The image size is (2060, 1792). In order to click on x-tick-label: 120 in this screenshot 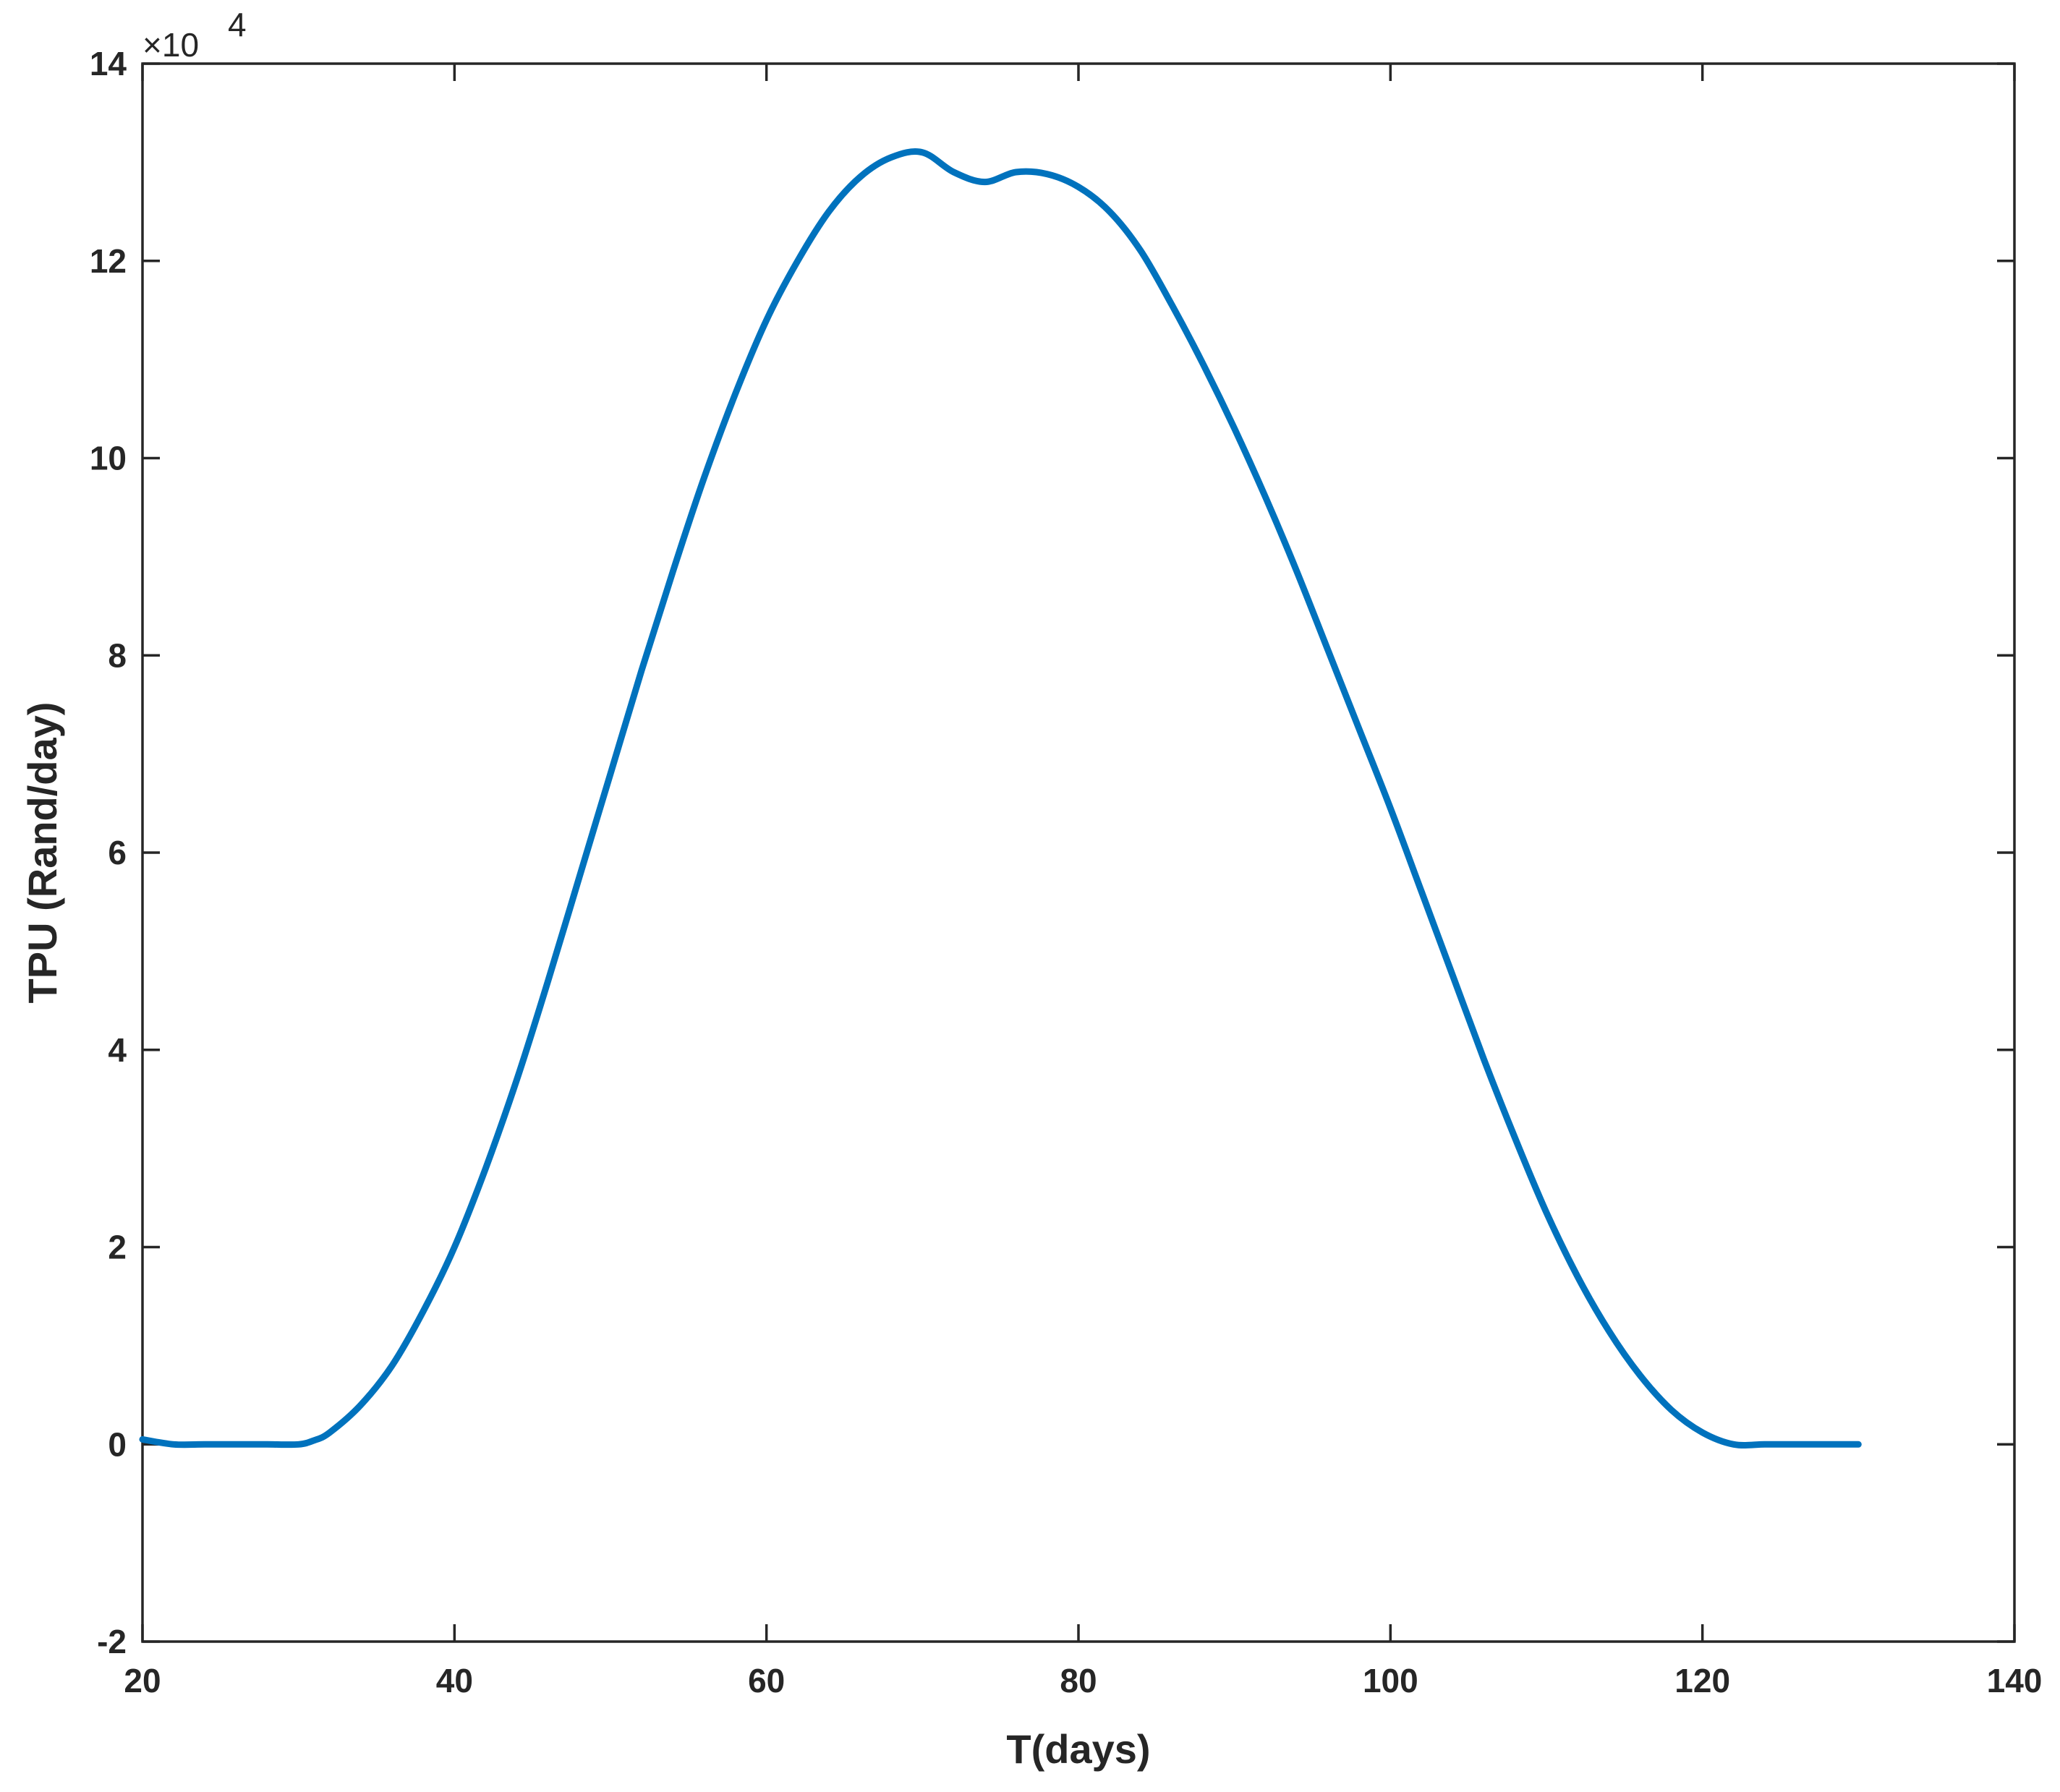, I will do `click(1702, 1680)`.